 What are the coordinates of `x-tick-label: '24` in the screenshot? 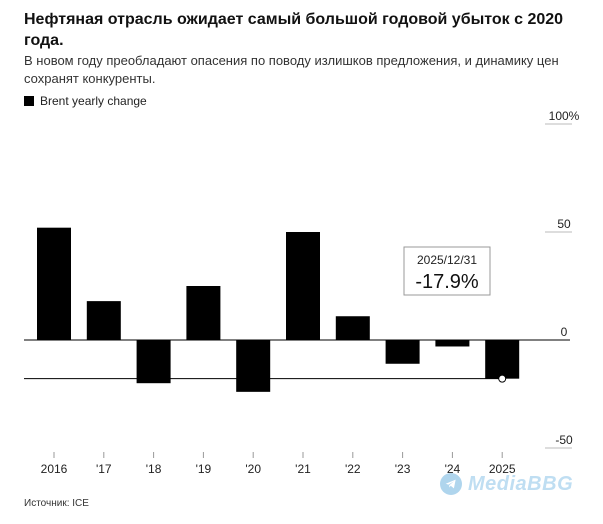 It's located at (453, 469).